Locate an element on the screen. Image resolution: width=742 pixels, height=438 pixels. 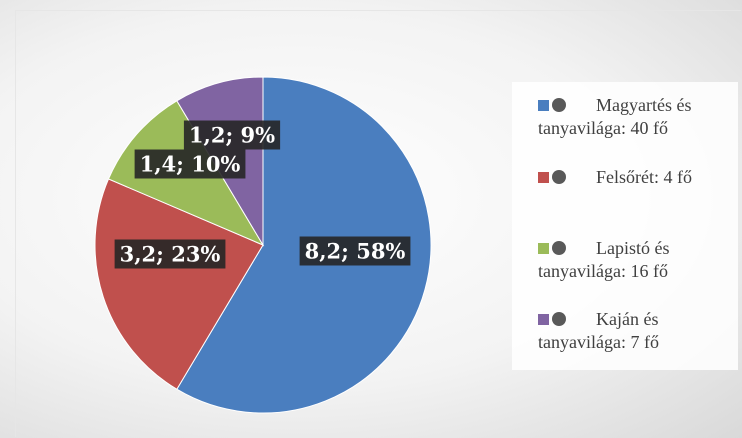
legend-entry: Lapistó és tanyavilága: 16 fő is located at coordinates (636, 260).